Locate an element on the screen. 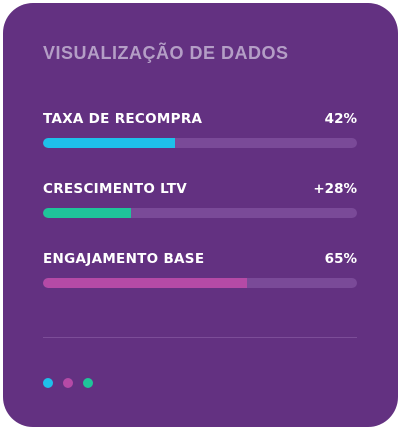 The image size is (402, 432). metric-header: ENGAJAMENTO BASE 65% is located at coordinates (200, 261).